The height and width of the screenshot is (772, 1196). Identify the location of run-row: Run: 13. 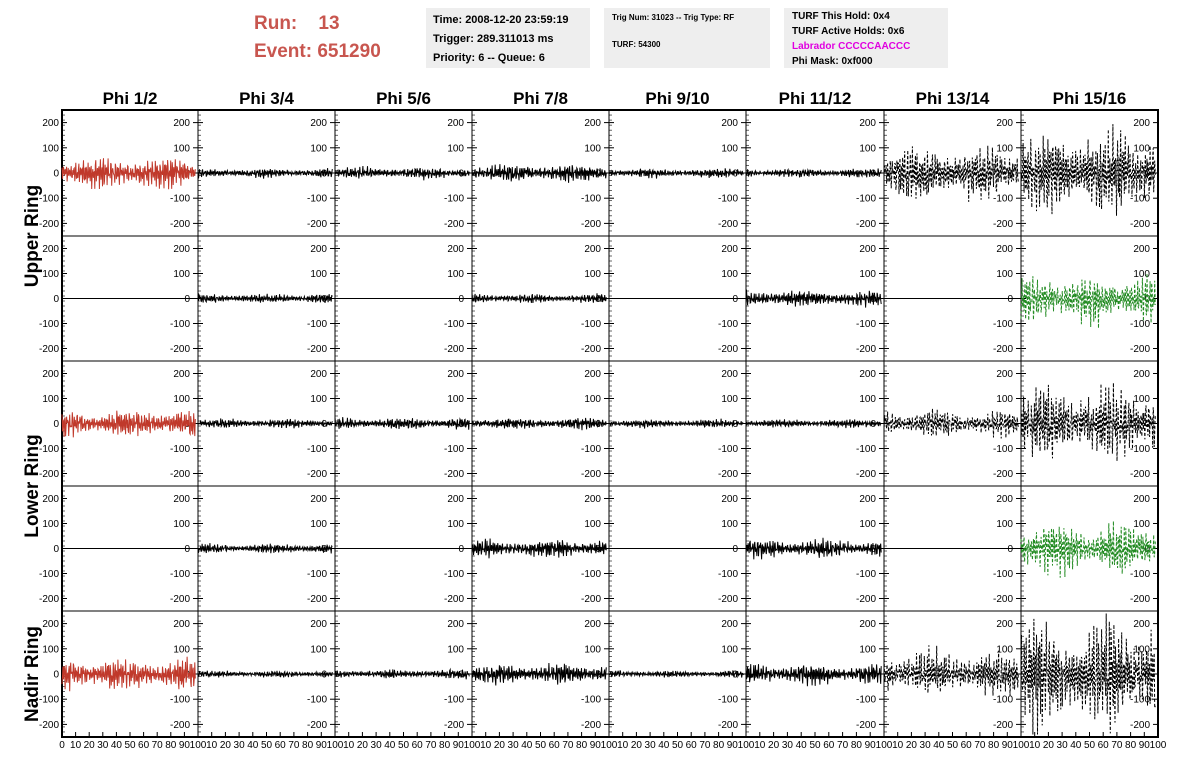
(317, 24).